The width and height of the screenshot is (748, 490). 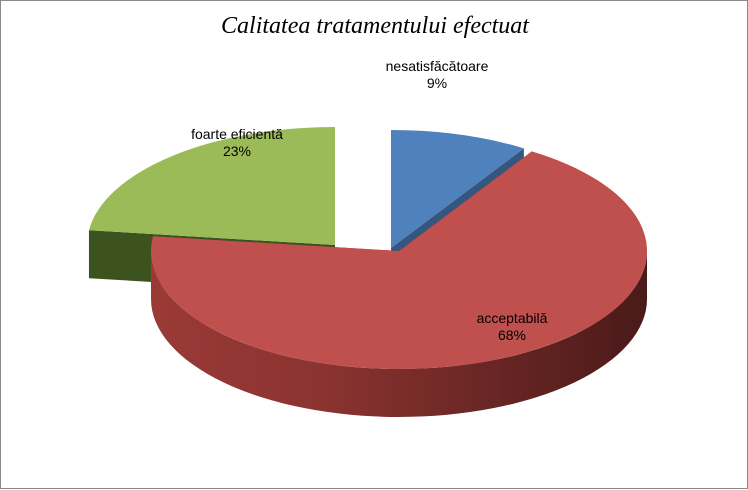 What do you see at coordinates (512, 335) in the screenshot?
I see `slice-value-acceptabila: 68%` at bounding box center [512, 335].